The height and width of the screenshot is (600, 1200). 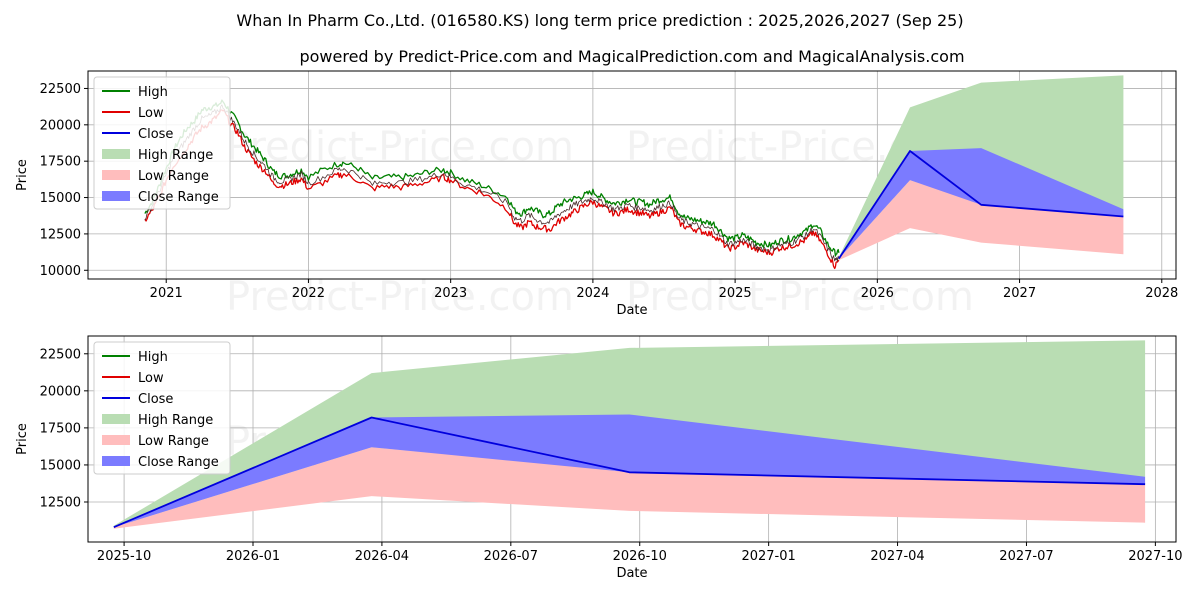 I want to click on y-tick-label: 10000, so click(x=60, y=271).